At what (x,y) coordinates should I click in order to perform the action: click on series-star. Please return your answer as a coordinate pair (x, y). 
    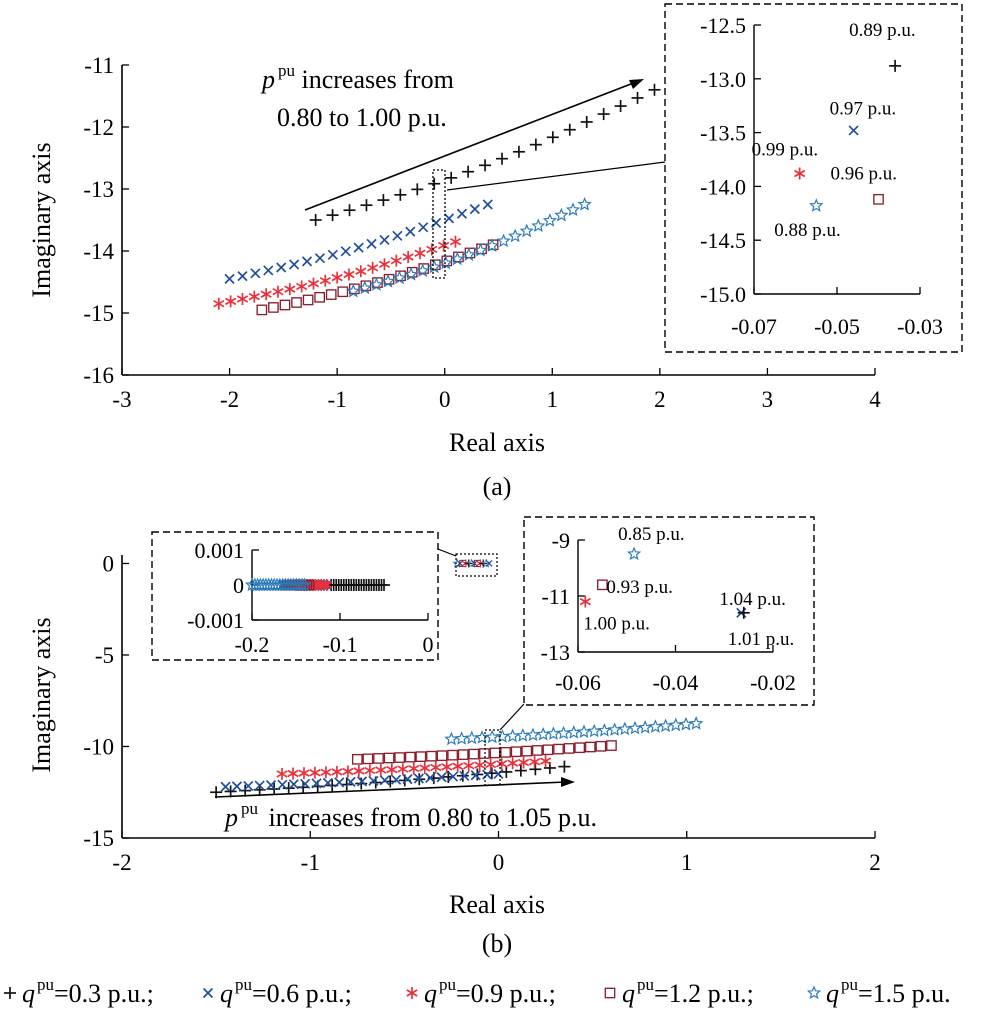
    Looking at the image, I should click on (574, 731).